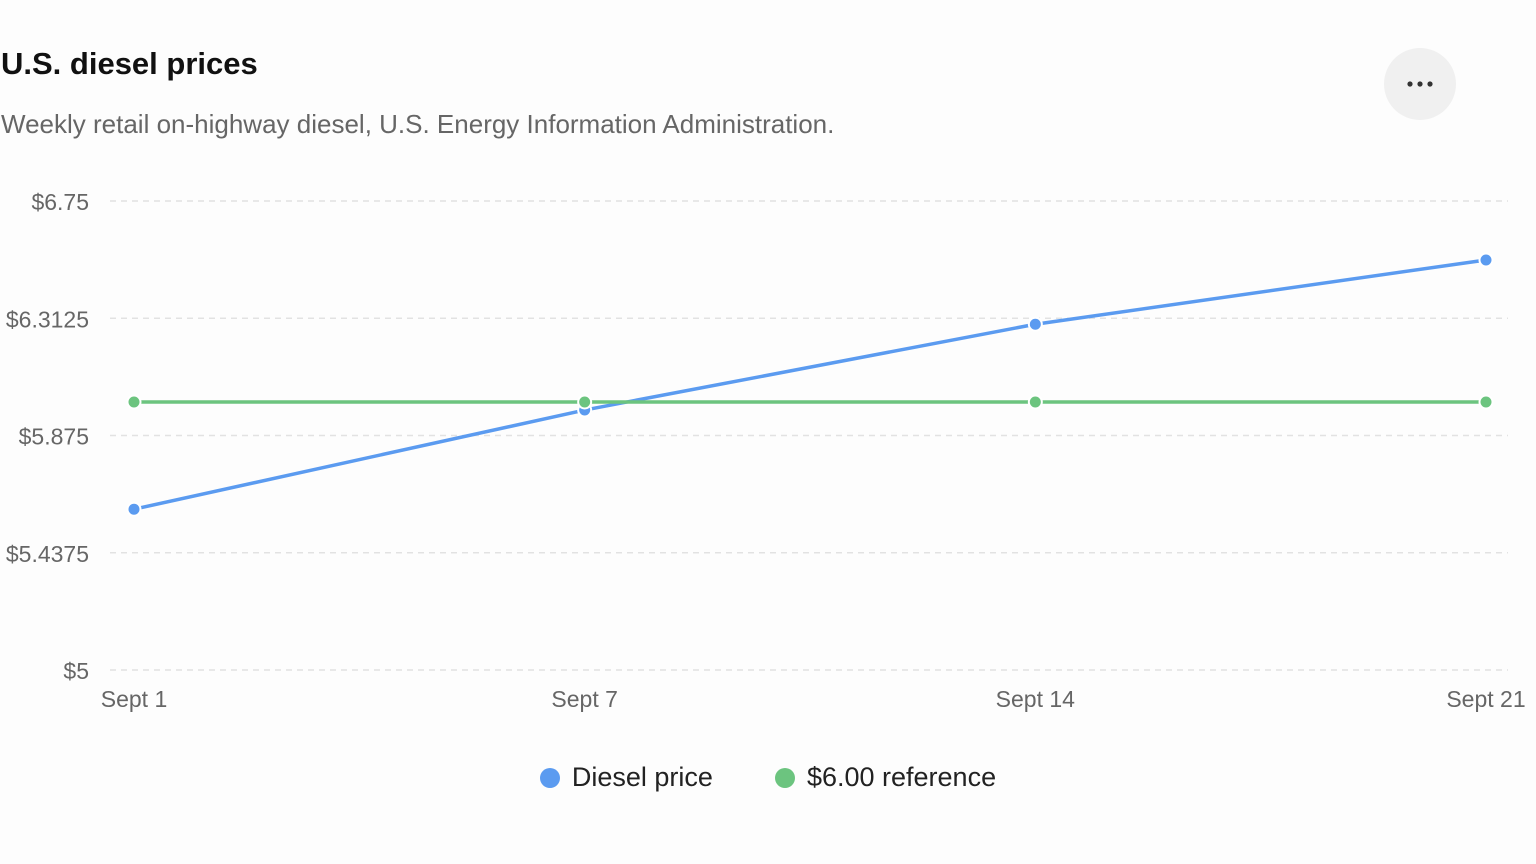 The width and height of the screenshot is (1536, 864). What do you see at coordinates (1035, 699) in the screenshot?
I see `x-tick-label: Sept 14` at bounding box center [1035, 699].